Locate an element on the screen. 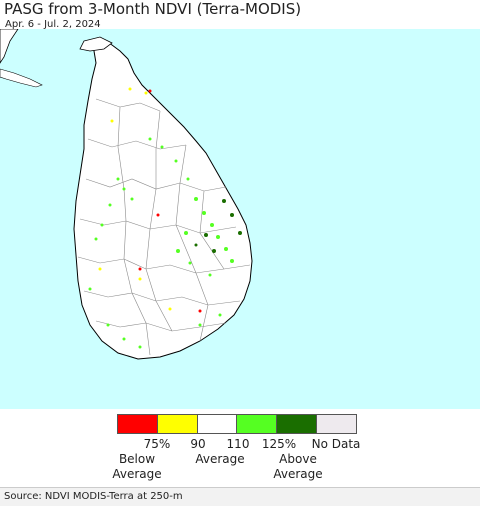 The image size is (480, 506). legend-tick-no-data: No Data is located at coordinates (336, 444).